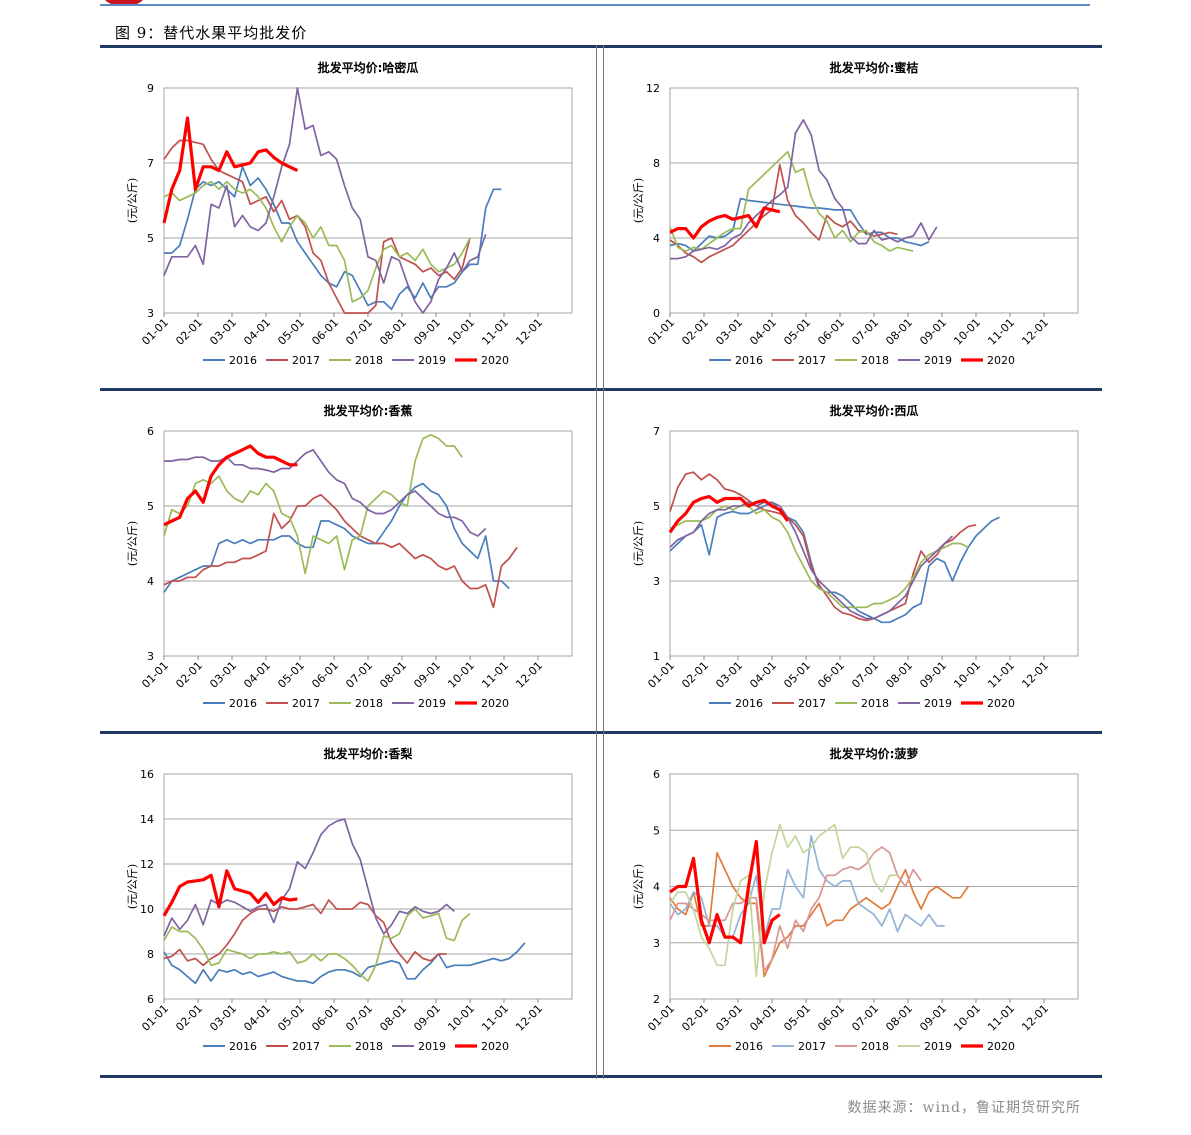  I want to click on frame-rule-bottom, so click(601, 1076).